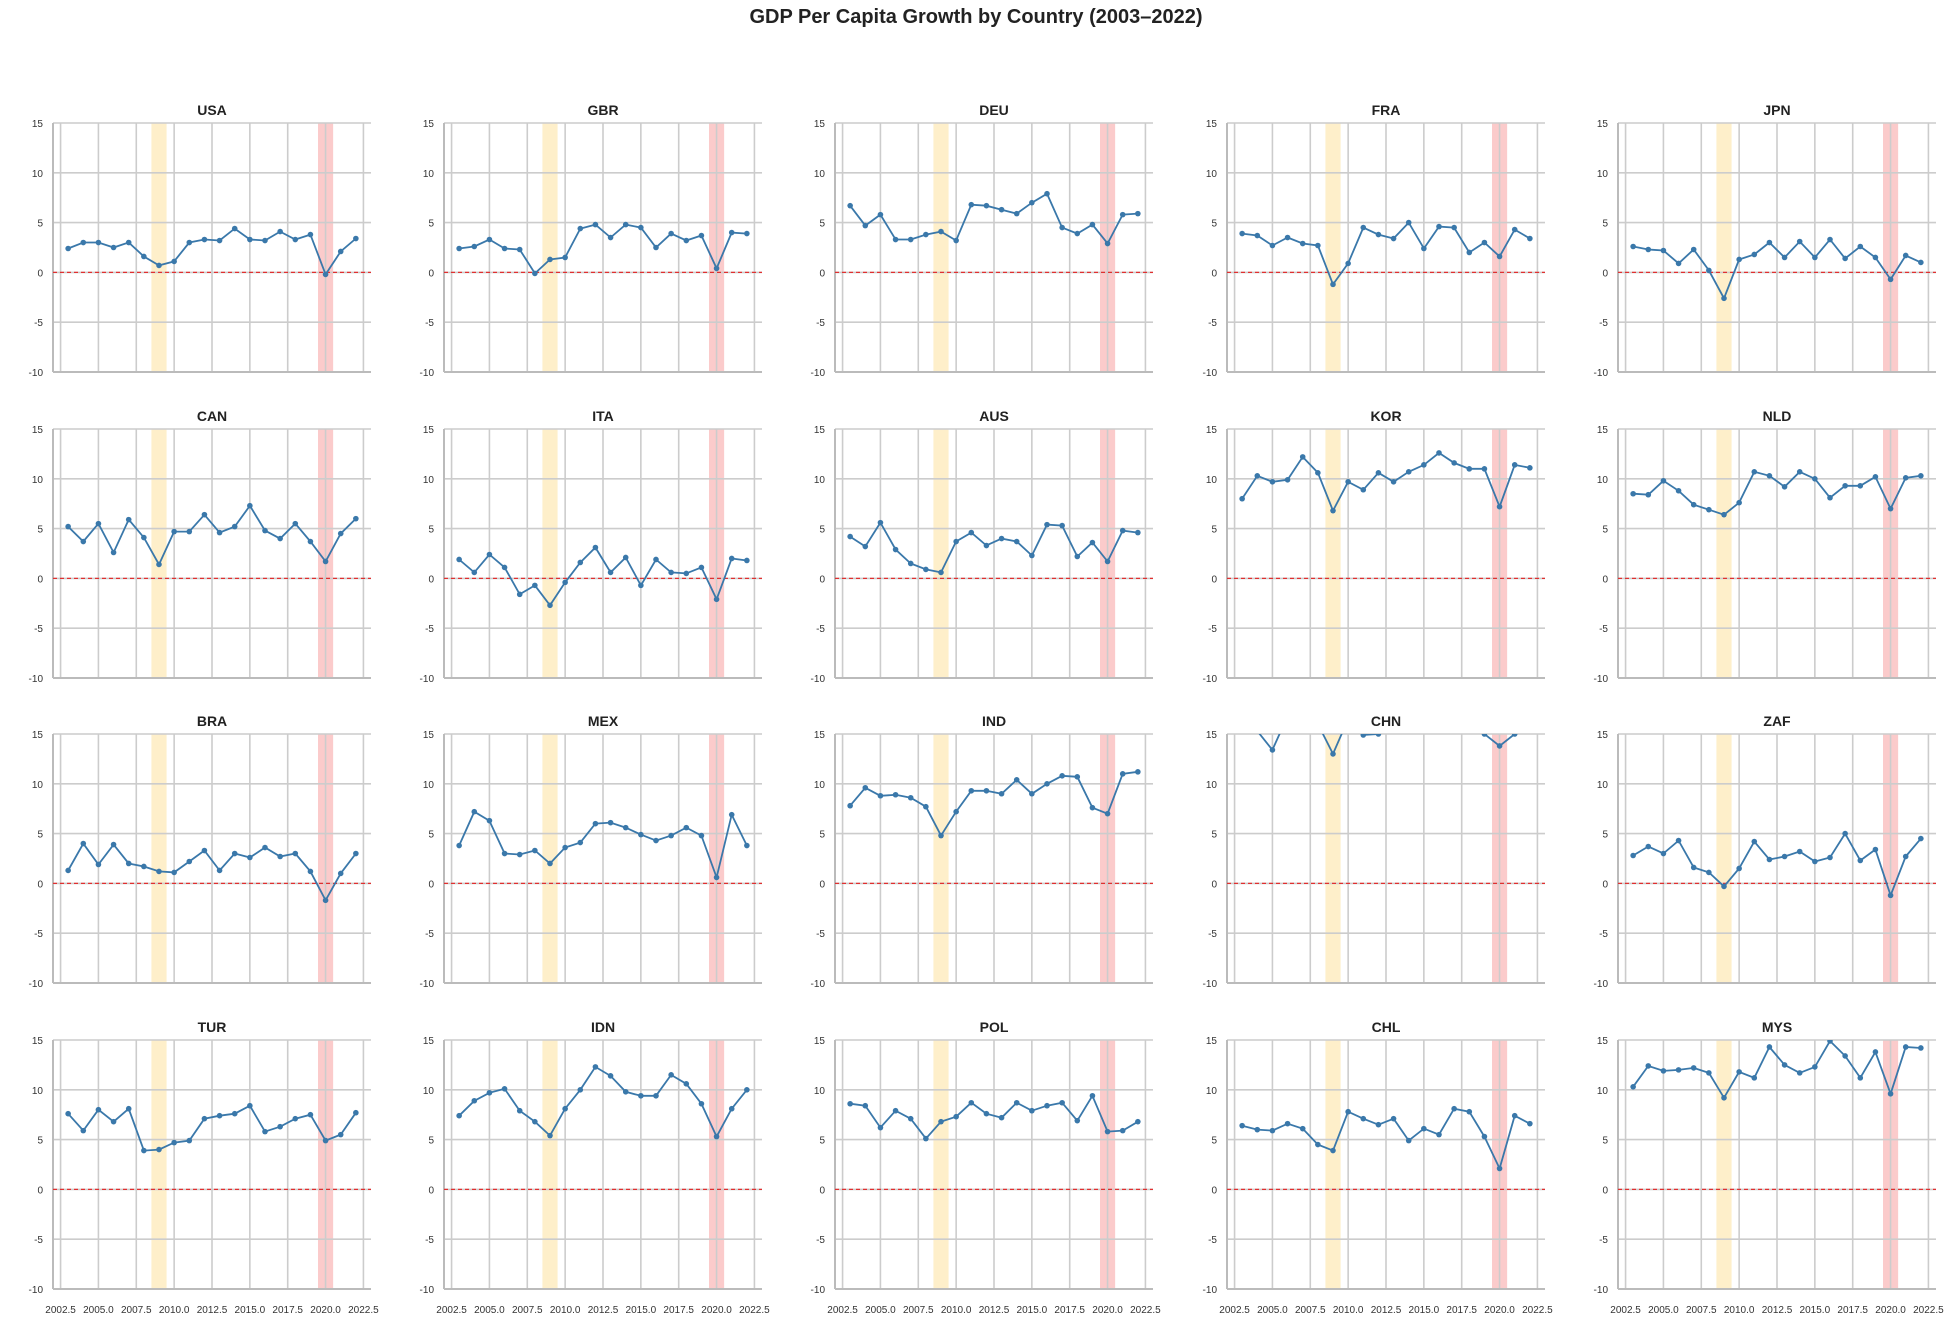 This screenshot has width=1952, height=1330. Describe the element at coordinates (212, 721) in the screenshot. I see `panel-title-bra: BRA` at that location.